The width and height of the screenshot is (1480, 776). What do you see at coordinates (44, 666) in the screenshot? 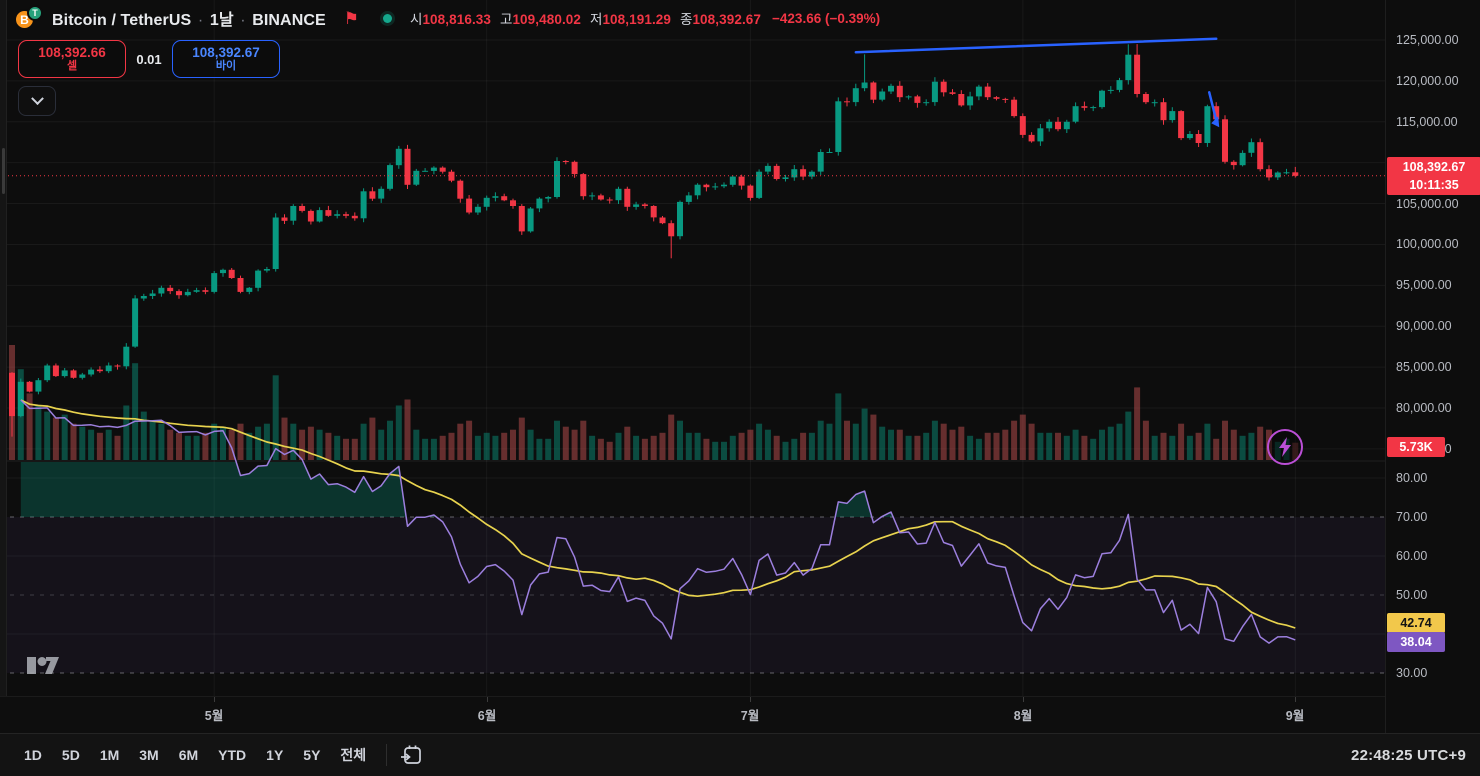
I see `tradingview-watermark-icon` at bounding box center [44, 666].